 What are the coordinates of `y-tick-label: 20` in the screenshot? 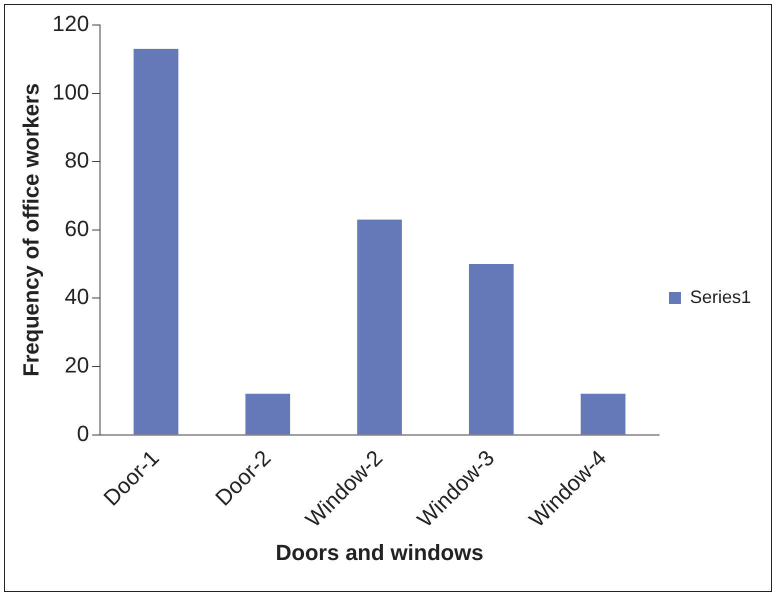 It's located at (77, 365).